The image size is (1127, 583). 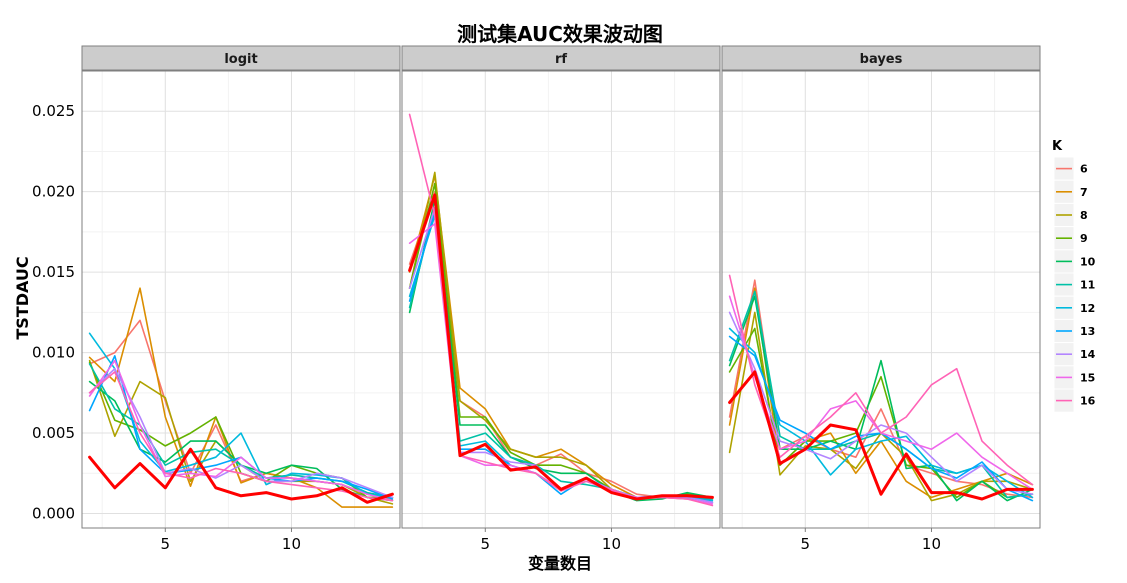 What do you see at coordinates (53, 353) in the screenshot?
I see `y-tick-label: 0.010` at bounding box center [53, 353].